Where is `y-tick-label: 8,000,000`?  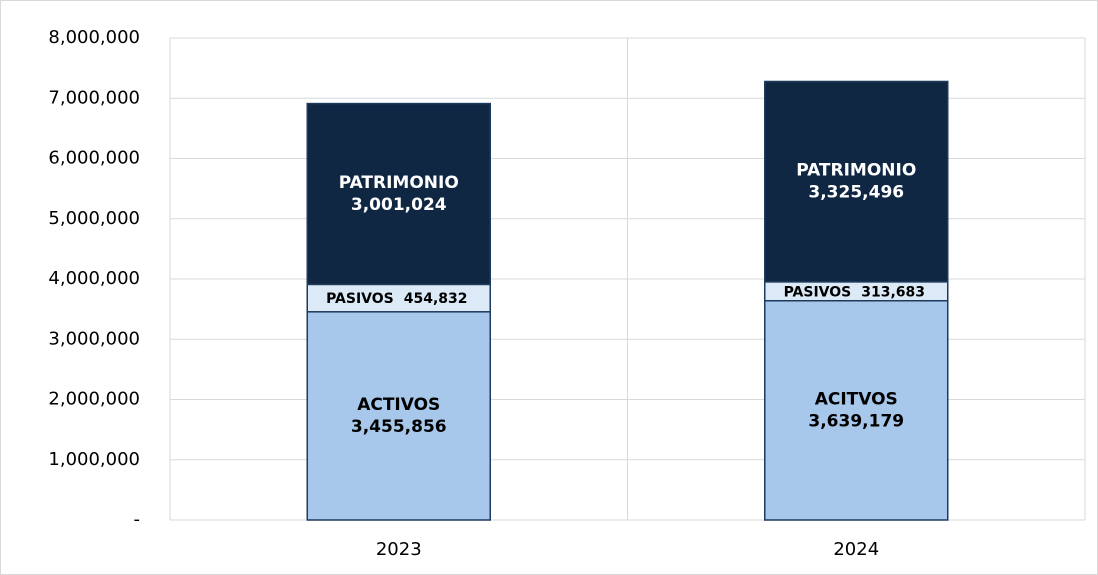
y-tick-label: 8,000,000 is located at coordinates (94, 37).